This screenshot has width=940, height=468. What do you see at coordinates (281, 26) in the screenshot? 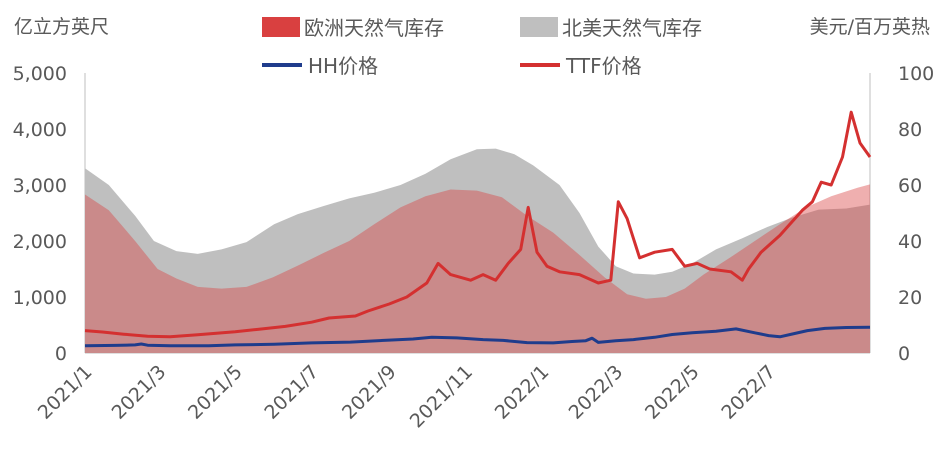
I see `legend-swatch-eu-storage` at bounding box center [281, 26].